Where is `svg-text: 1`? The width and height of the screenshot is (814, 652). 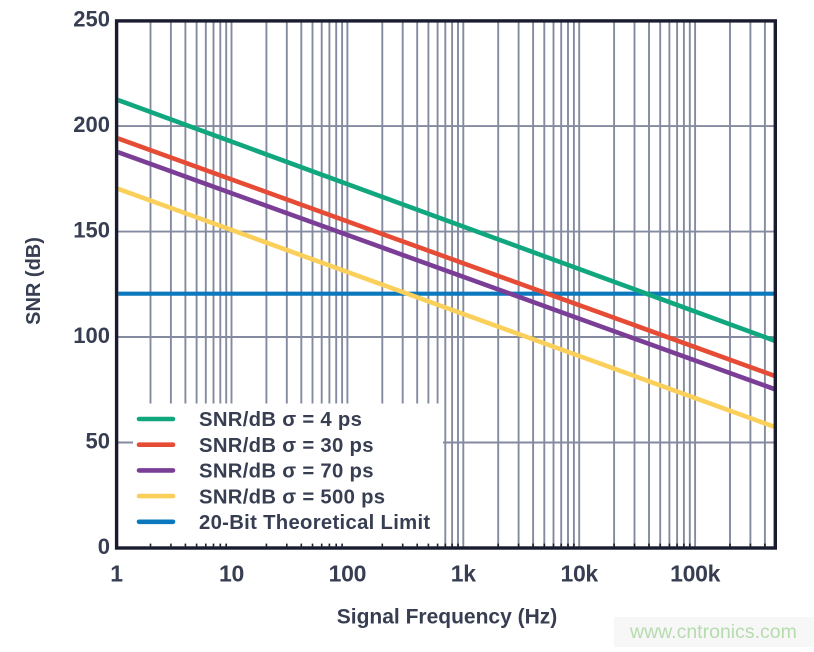 svg-text: 1 is located at coordinates (116, 574).